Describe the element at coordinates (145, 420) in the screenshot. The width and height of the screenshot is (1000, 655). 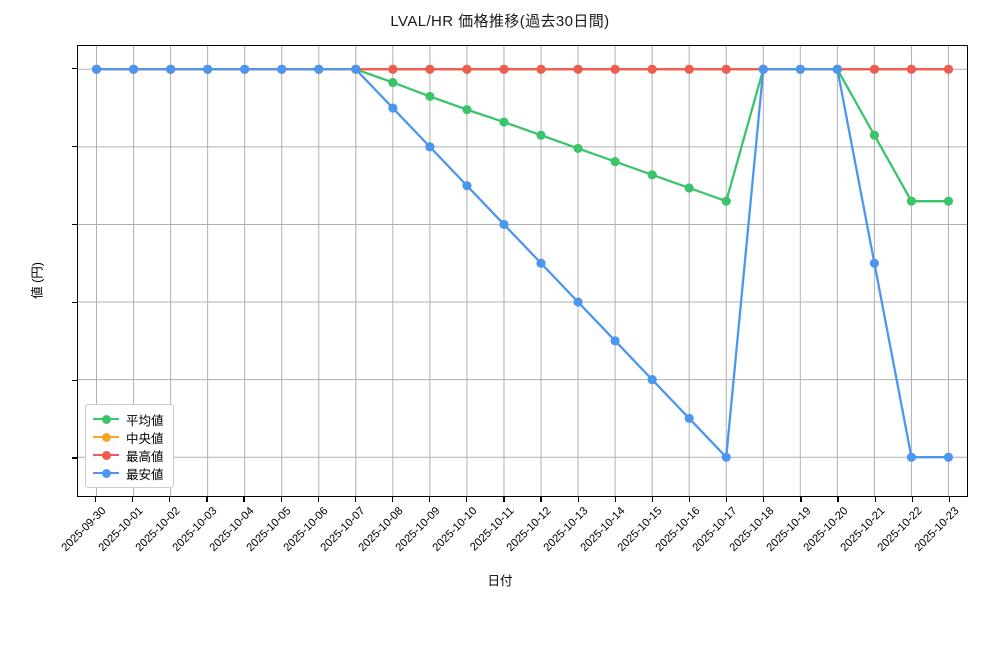
I see `legend-label: 平均値` at that location.